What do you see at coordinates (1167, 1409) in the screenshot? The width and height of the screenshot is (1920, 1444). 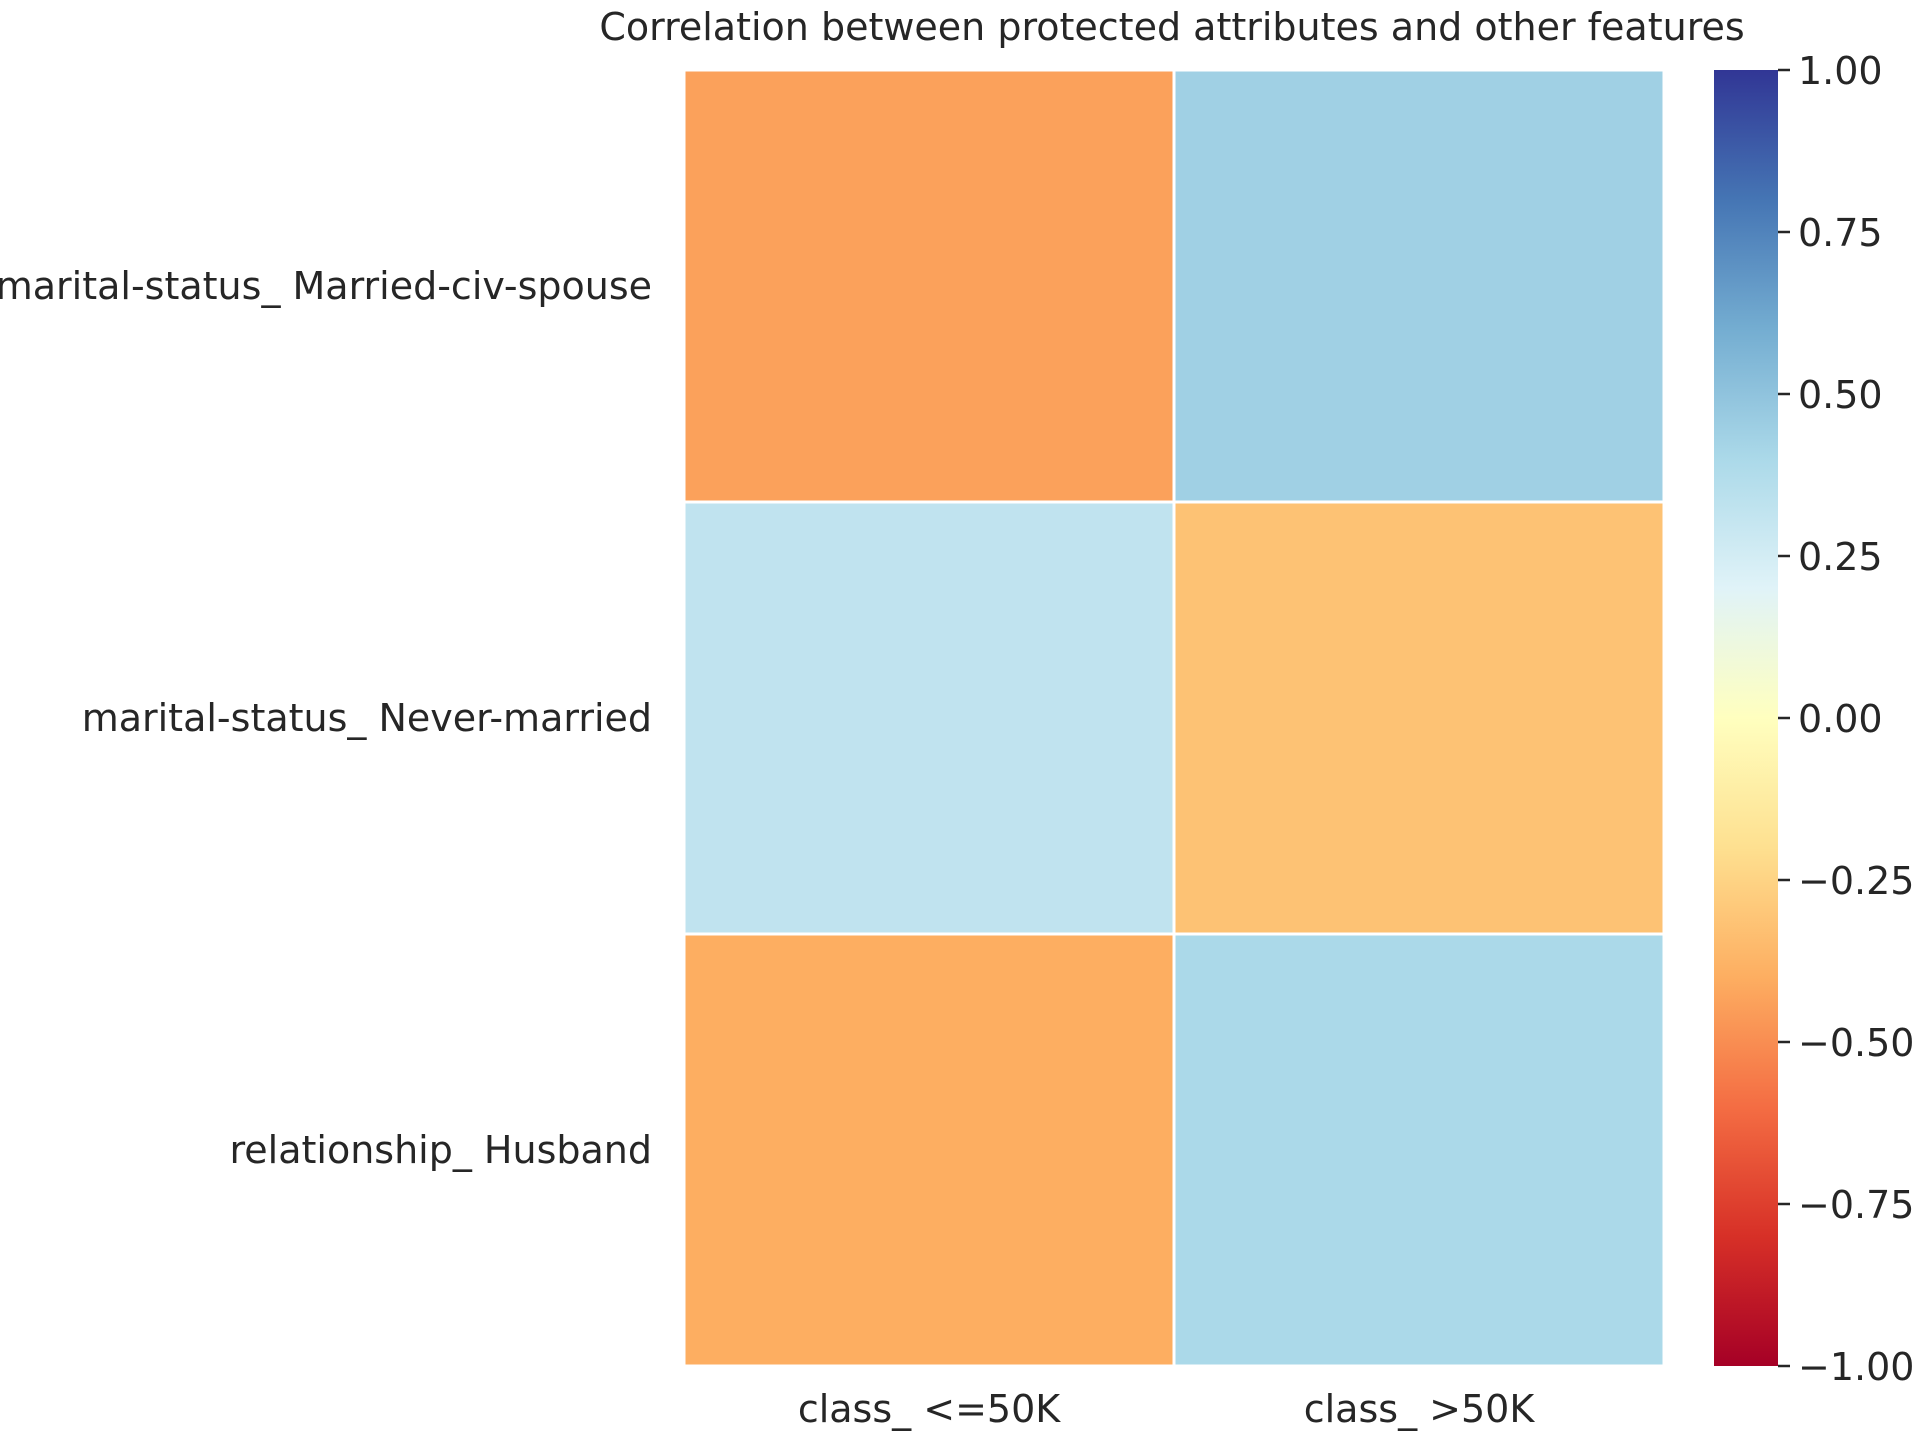 I see `x-axis-labels: class_ <=50K class_ >50K` at bounding box center [1167, 1409].